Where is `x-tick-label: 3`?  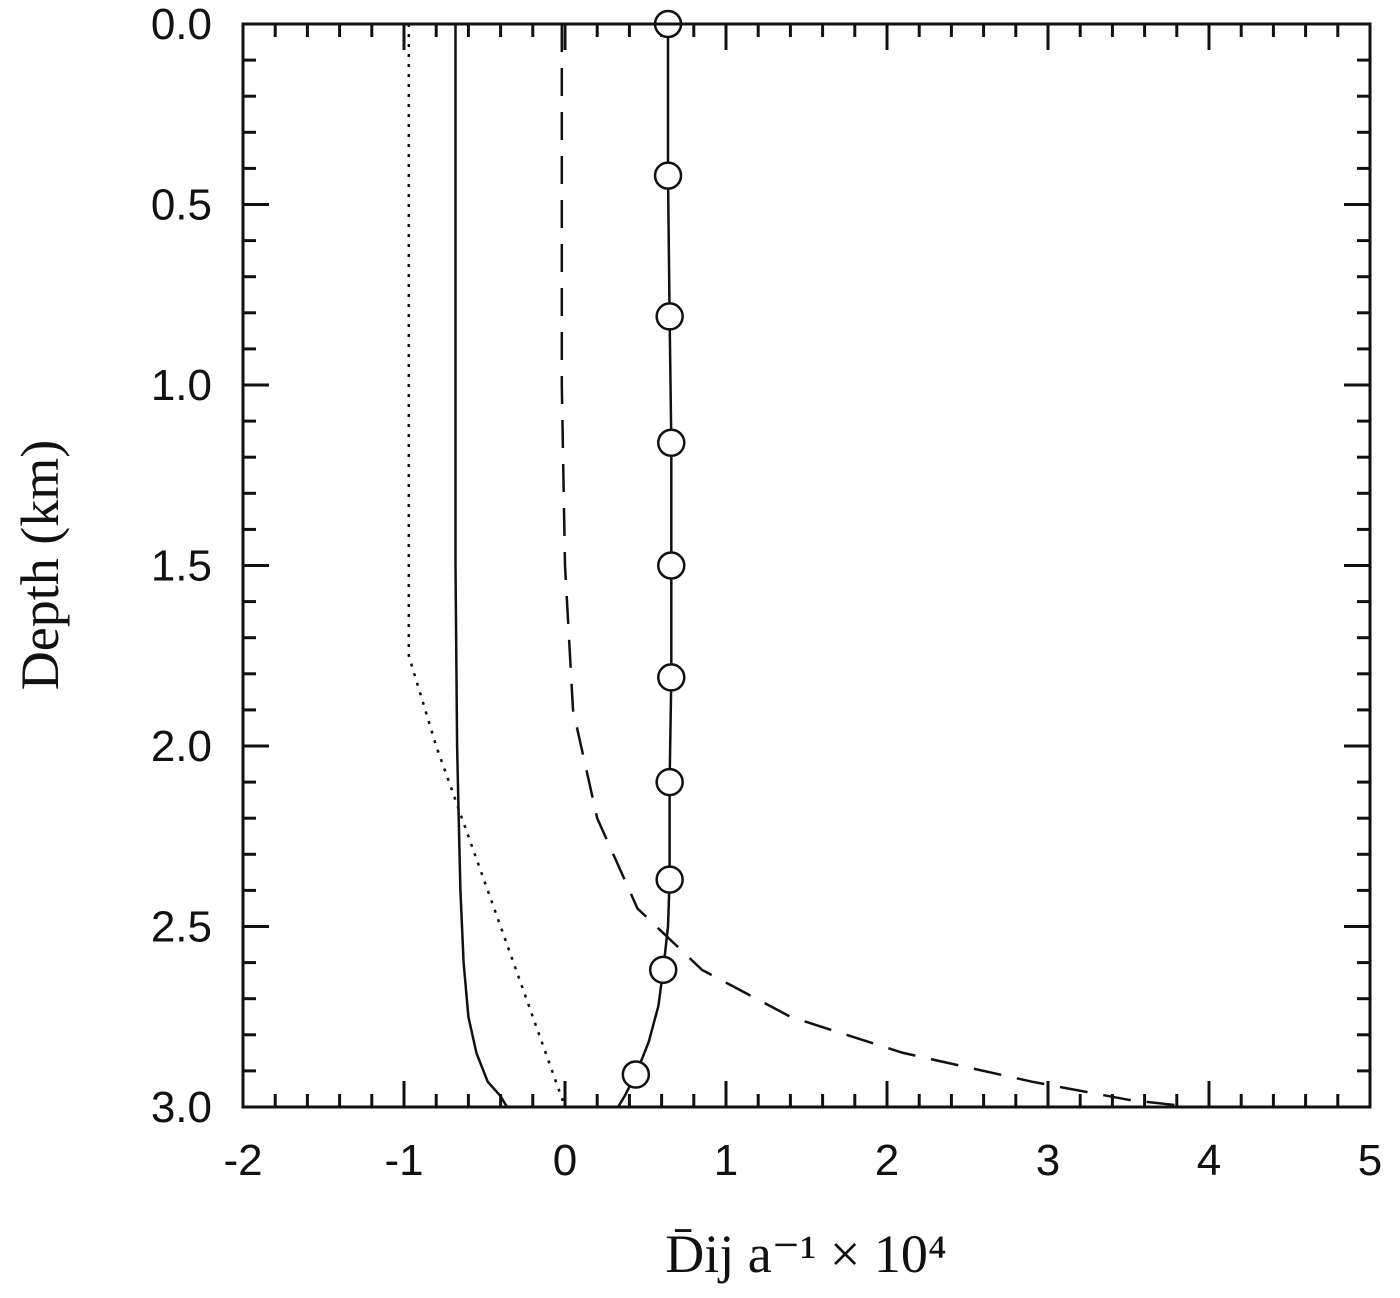 x-tick-label: 3 is located at coordinates (1048, 1160).